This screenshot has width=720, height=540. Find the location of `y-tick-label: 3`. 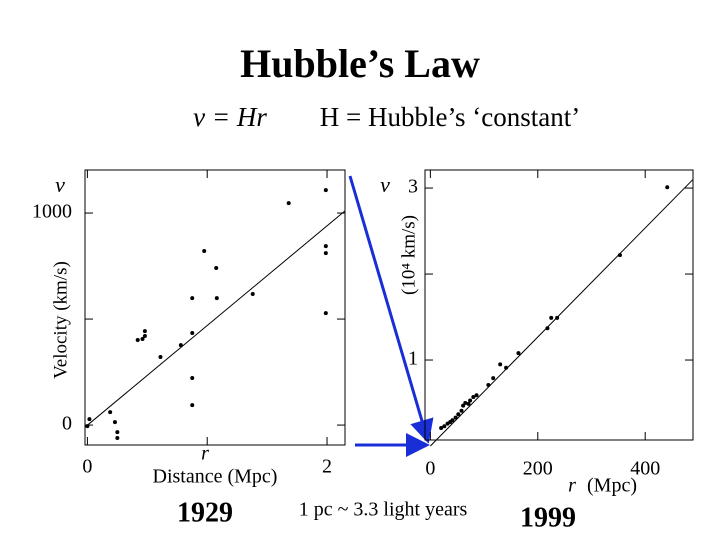

y-tick-label: 3 is located at coordinates (413, 187).